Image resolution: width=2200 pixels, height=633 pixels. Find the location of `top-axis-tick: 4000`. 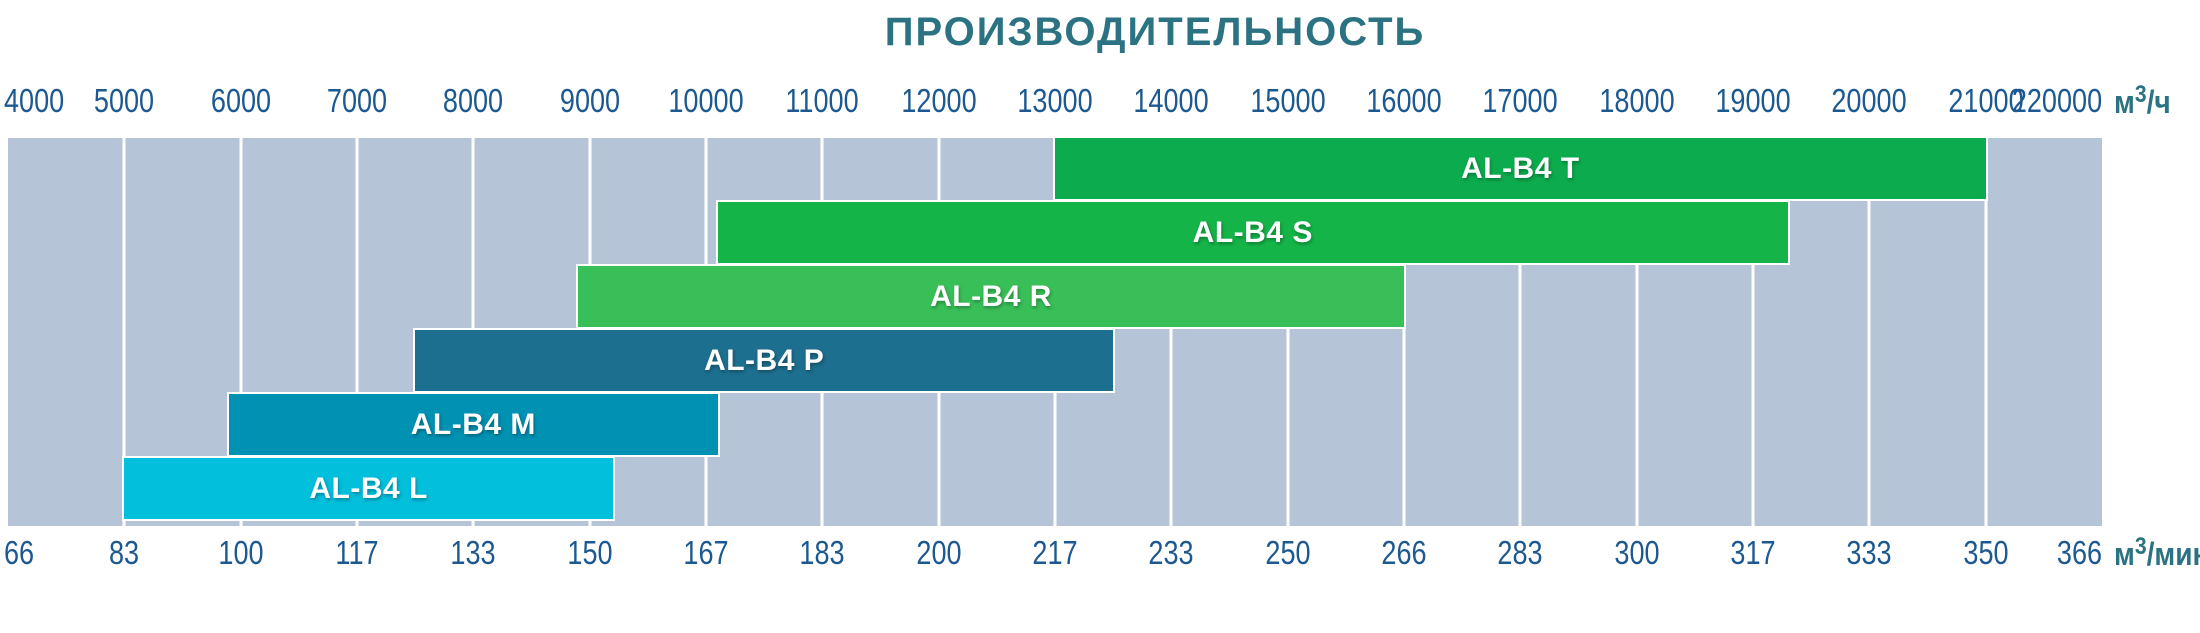

top-axis-tick: 4000 is located at coordinates (34, 100).